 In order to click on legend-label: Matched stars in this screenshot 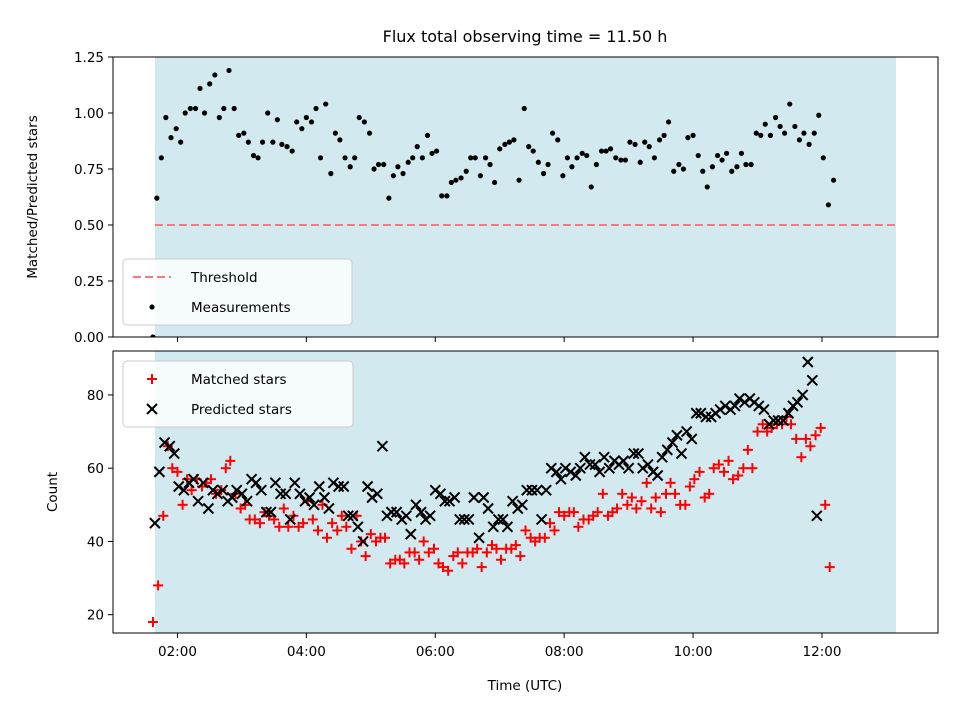, I will do `click(239, 380)`.